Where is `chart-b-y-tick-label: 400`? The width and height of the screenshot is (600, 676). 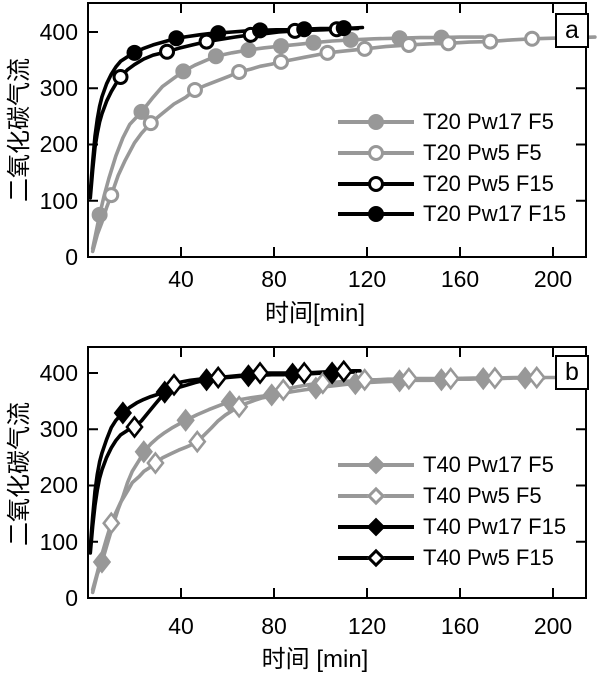
chart-b-y-tick-label: 400 is located at coordinates (58, 373).